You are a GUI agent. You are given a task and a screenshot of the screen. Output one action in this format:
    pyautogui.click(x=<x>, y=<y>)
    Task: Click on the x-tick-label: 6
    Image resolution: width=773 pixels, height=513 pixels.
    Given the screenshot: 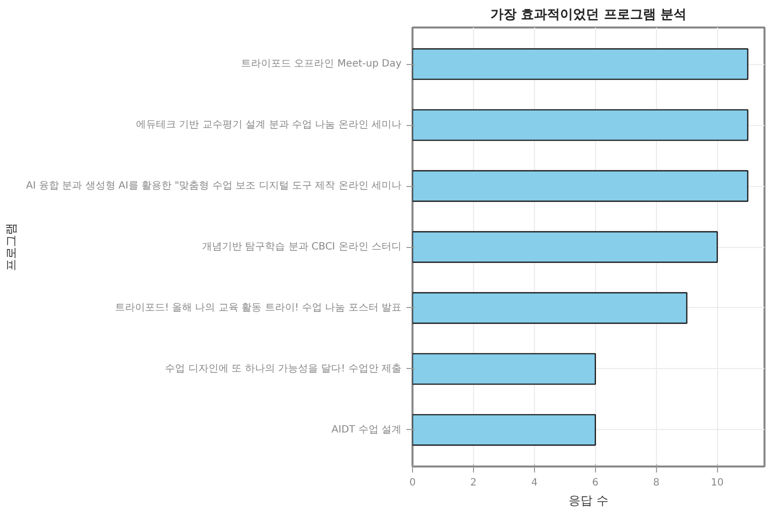 What is the action you would take?
    pyautogui.click(x=595, y=483)
    